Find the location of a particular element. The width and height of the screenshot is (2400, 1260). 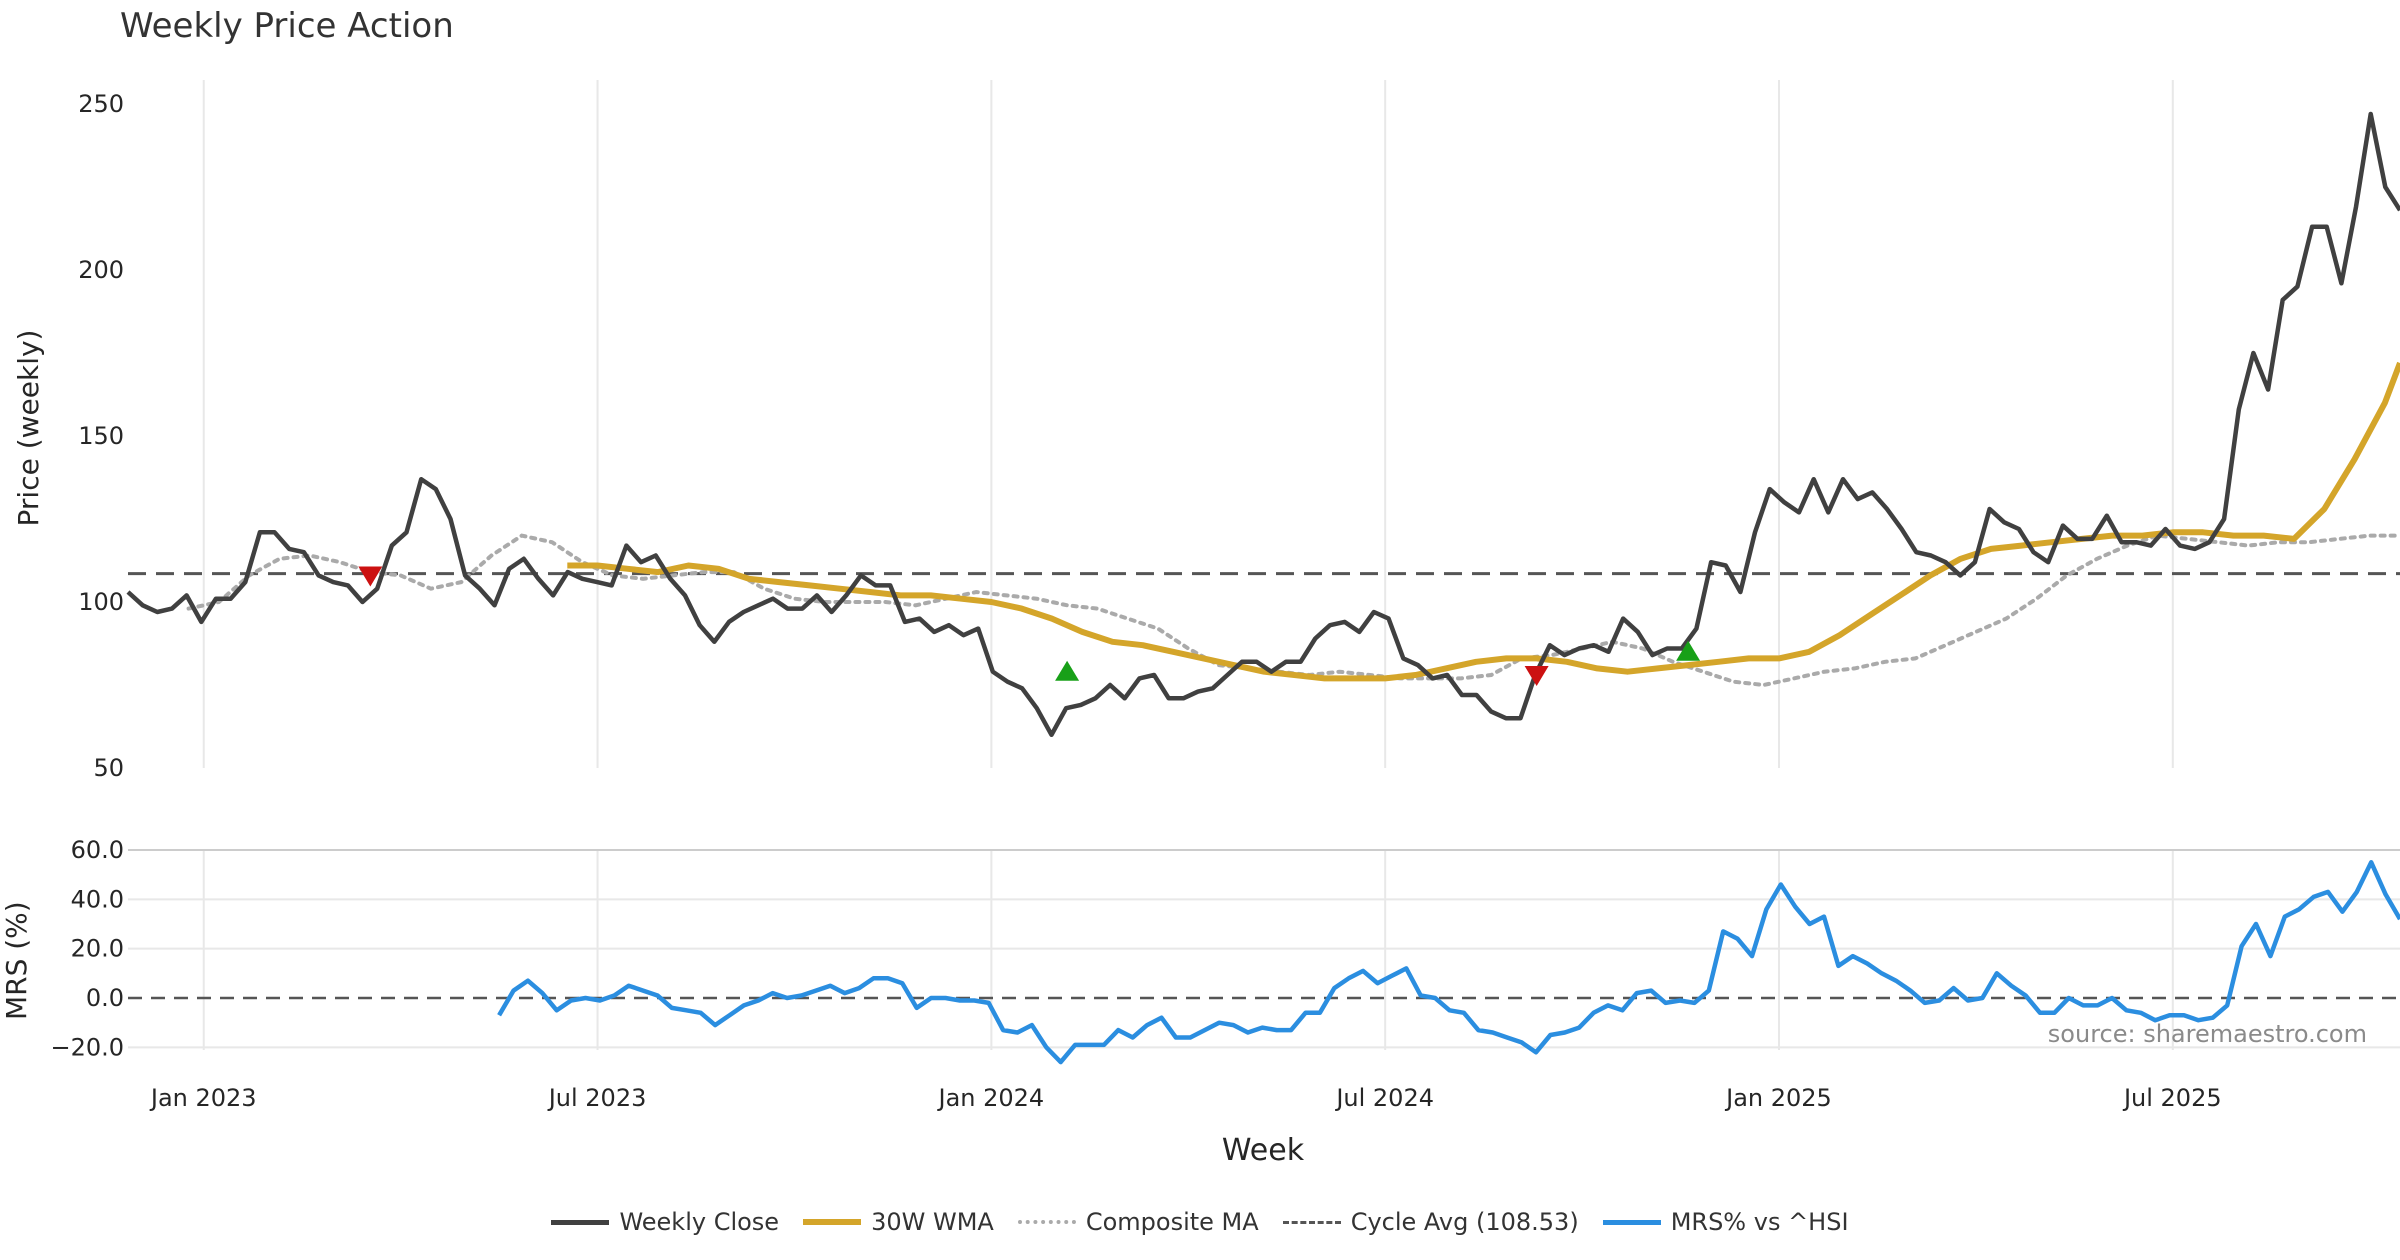

mrs-y-tick-label: 40.0 is located at coordinates (97, 899).